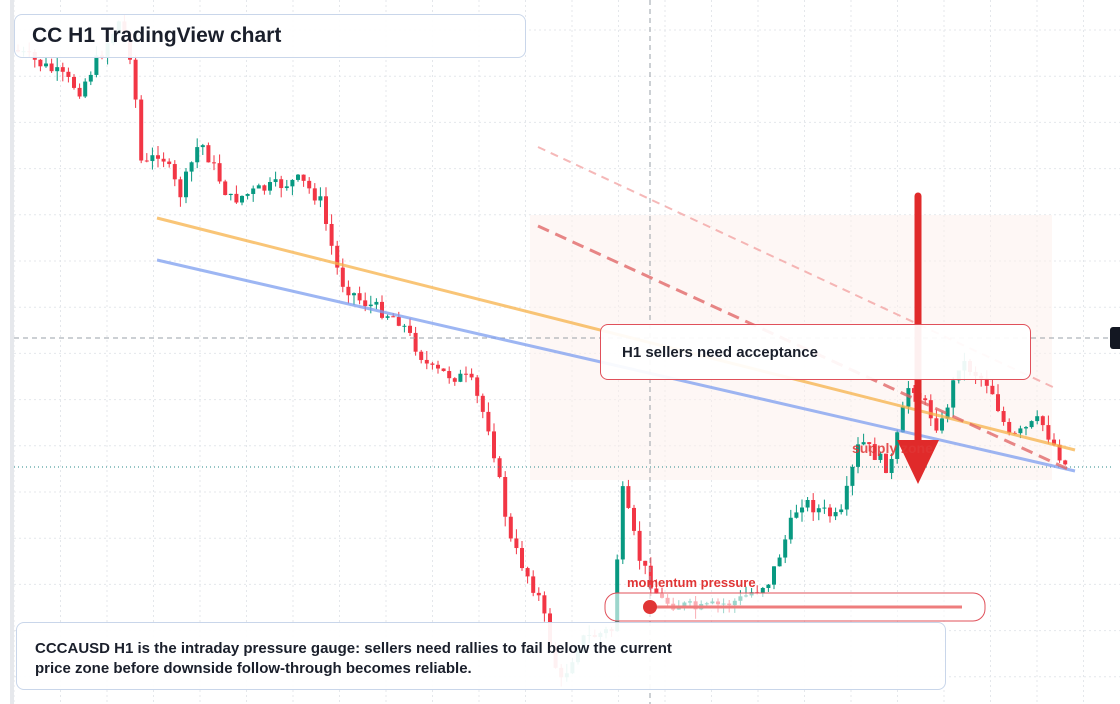  I want to click on arrow-head, so click(918, 462).